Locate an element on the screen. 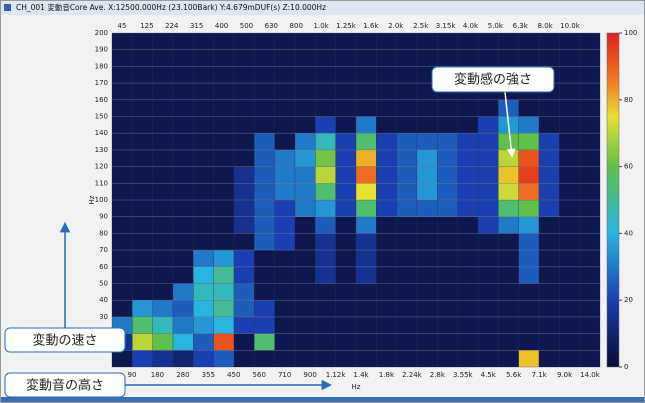 The image size is (645, 403). y-axis-label: Hz is located at coordinates (92, 199).